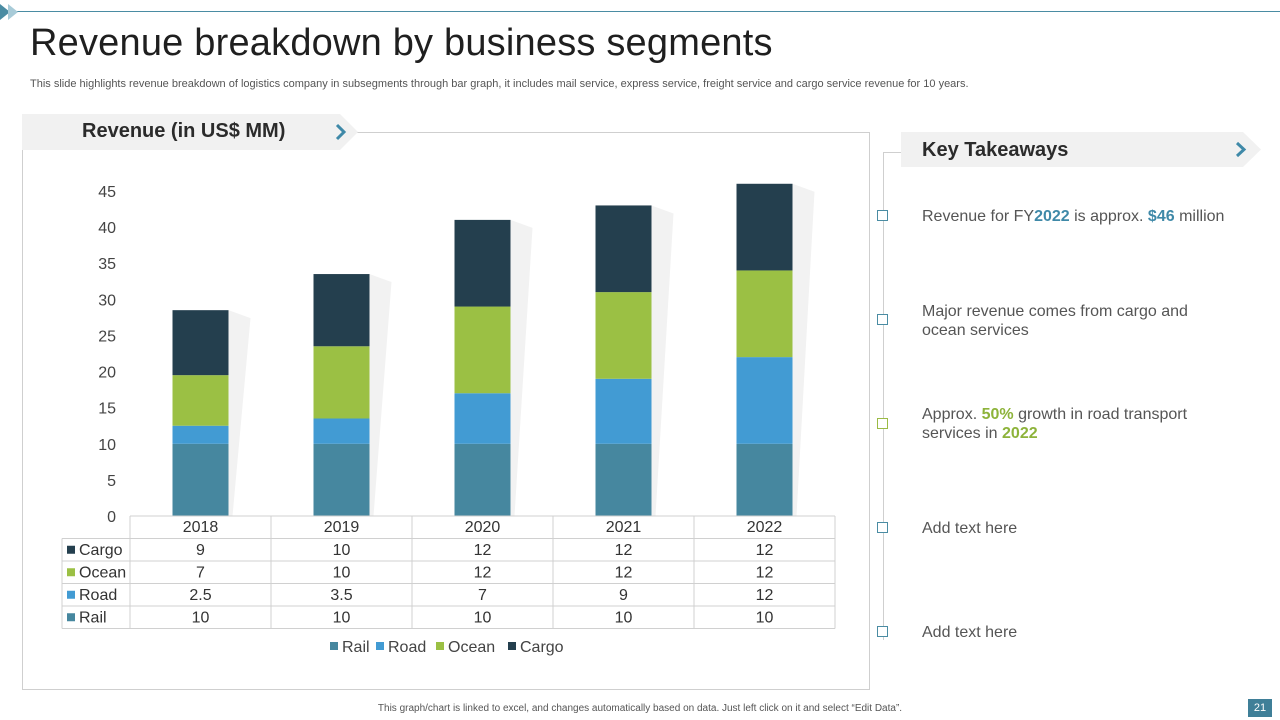 Image resolution: width=1280 pixels, height=720 pixels. What do you see at coordinates (107, 336) in the screenshot?
I see `y-tick-label: 25` at bounding box center [107, 336].